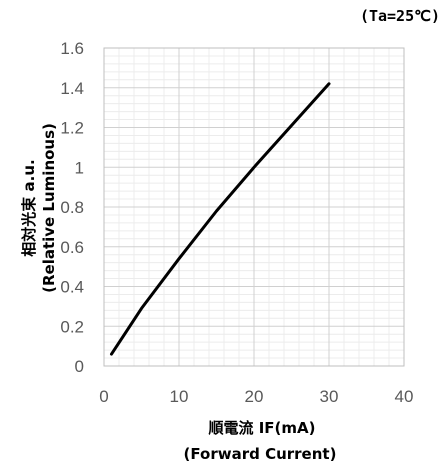 This screenshot has width=445, height=468. What do you see at coordinates (79, 167) in the screenshot?
I see `y-tick-label: 1` at bounding box center [79, 167].